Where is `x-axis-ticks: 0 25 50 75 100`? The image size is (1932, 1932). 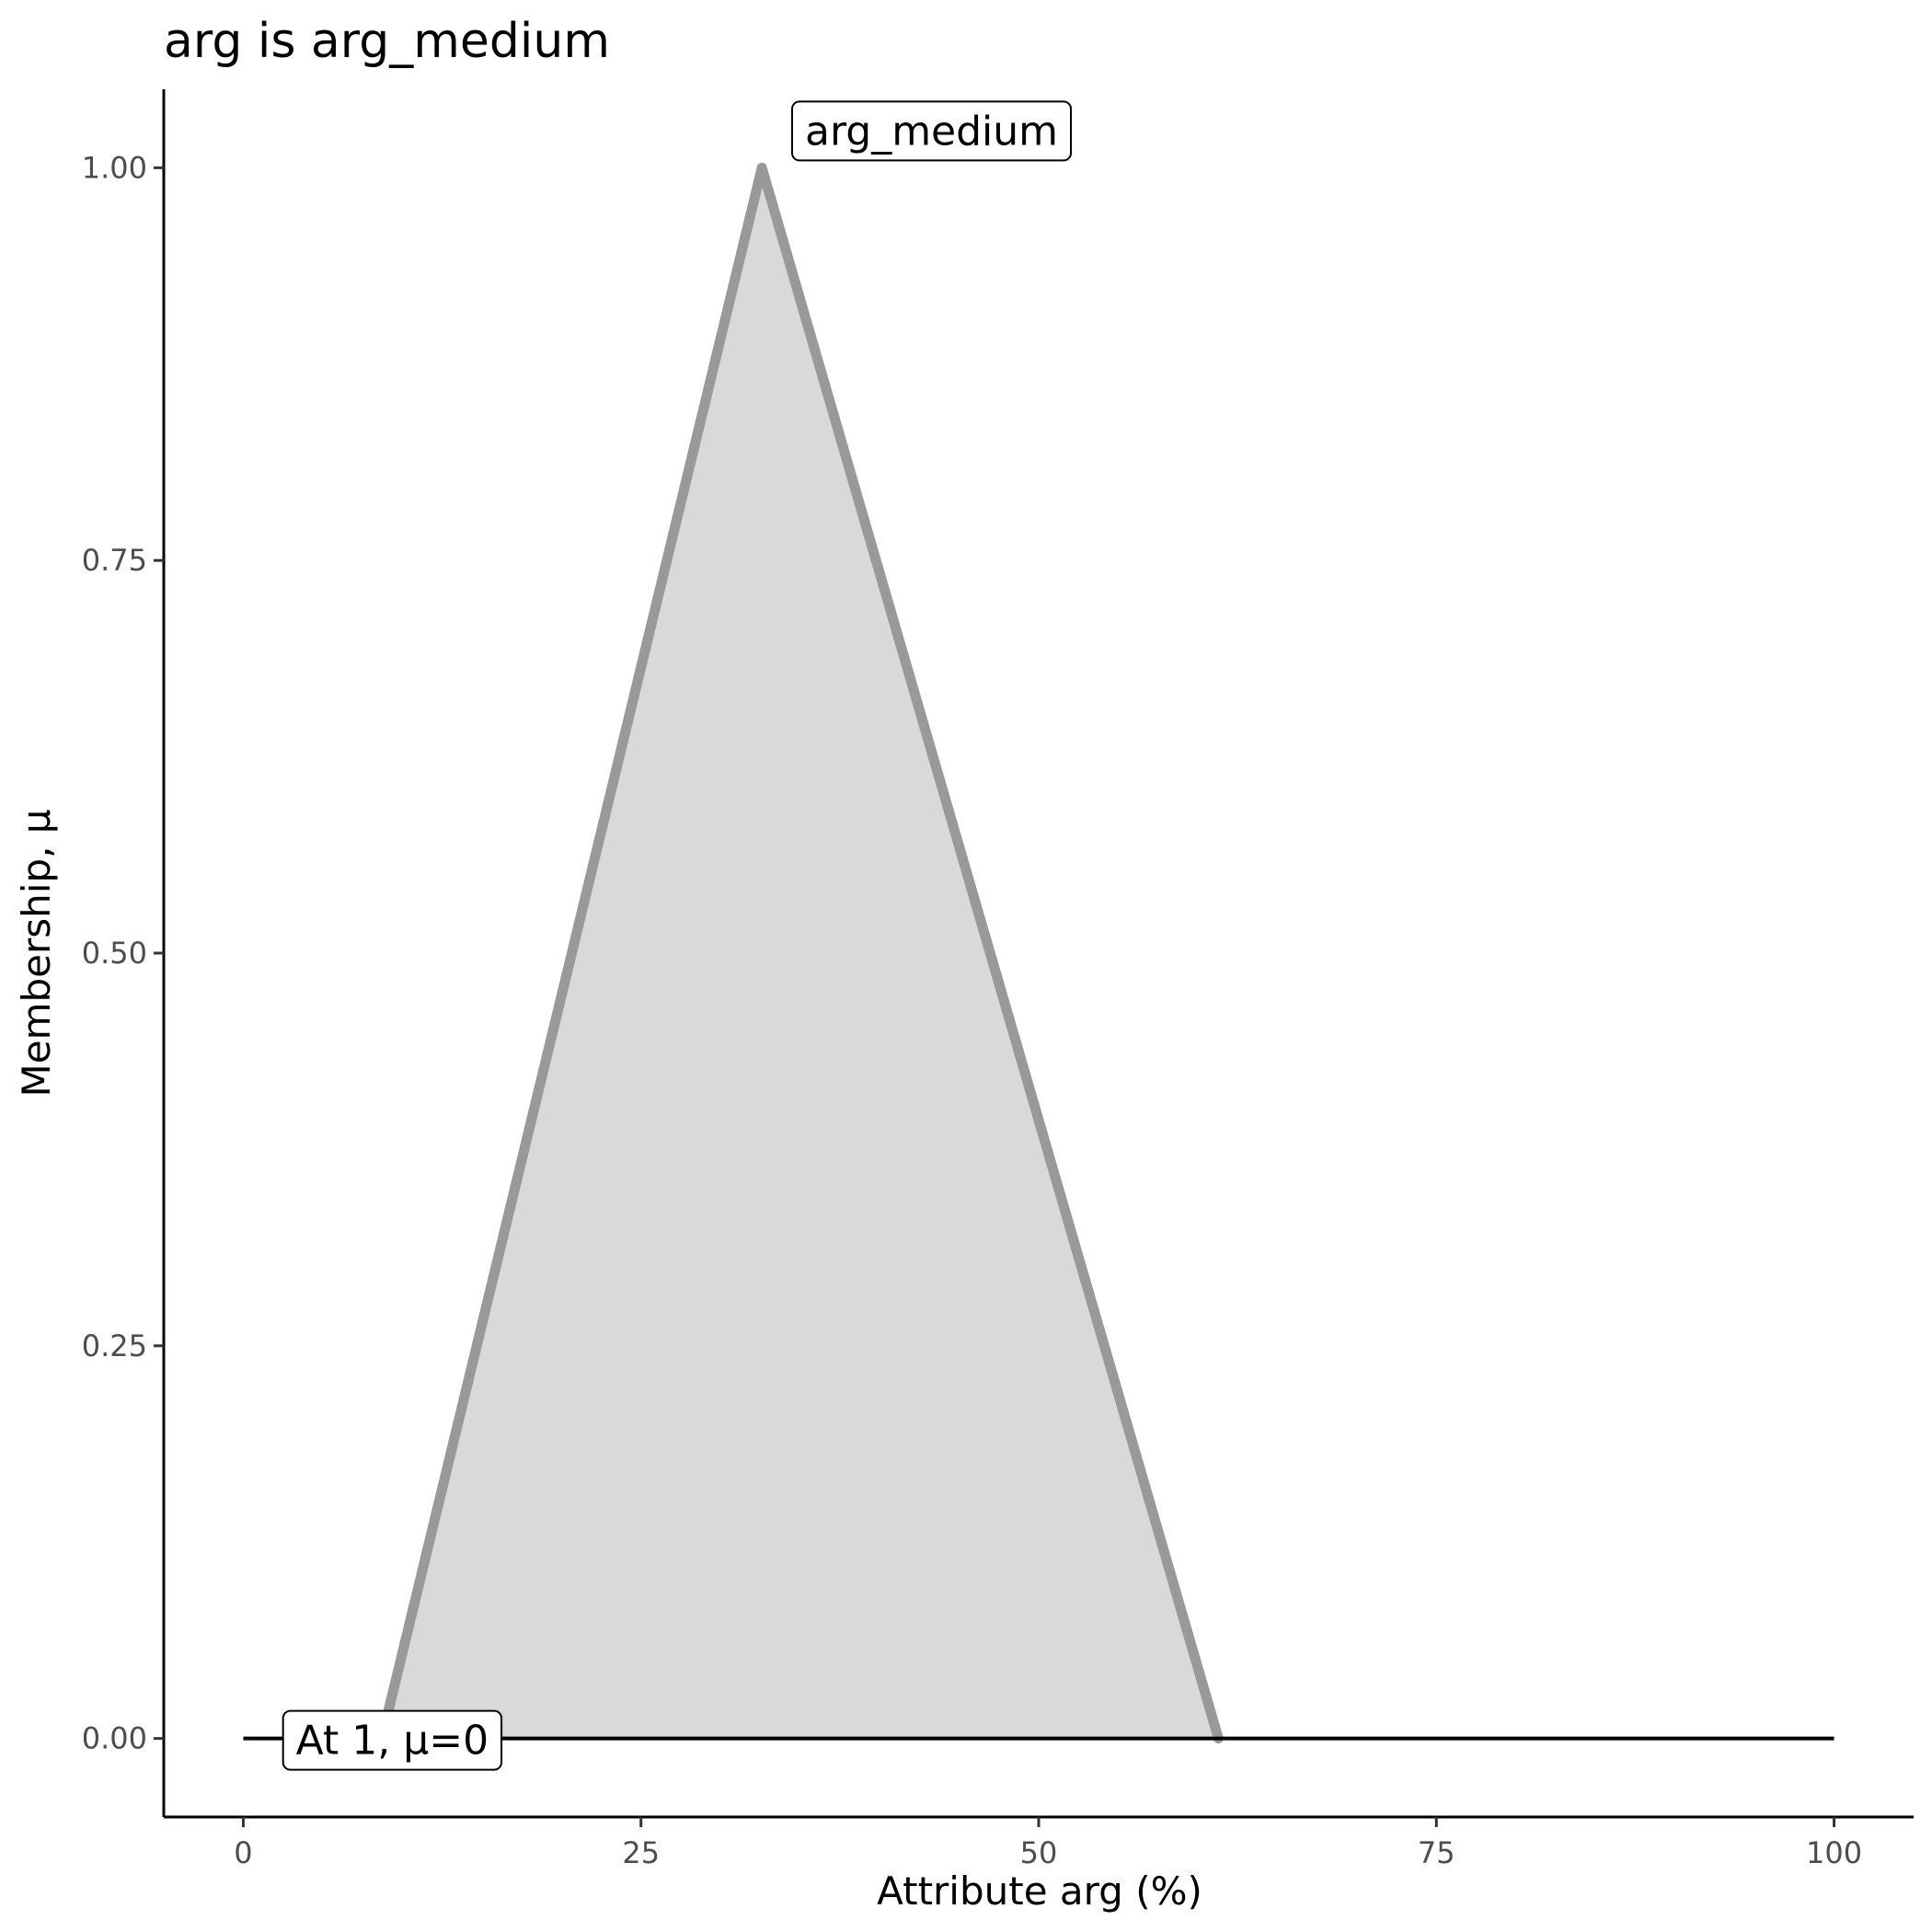
x-axis-ticks: 0 25 50 75 100 is located at coordinates (1048, 1843).